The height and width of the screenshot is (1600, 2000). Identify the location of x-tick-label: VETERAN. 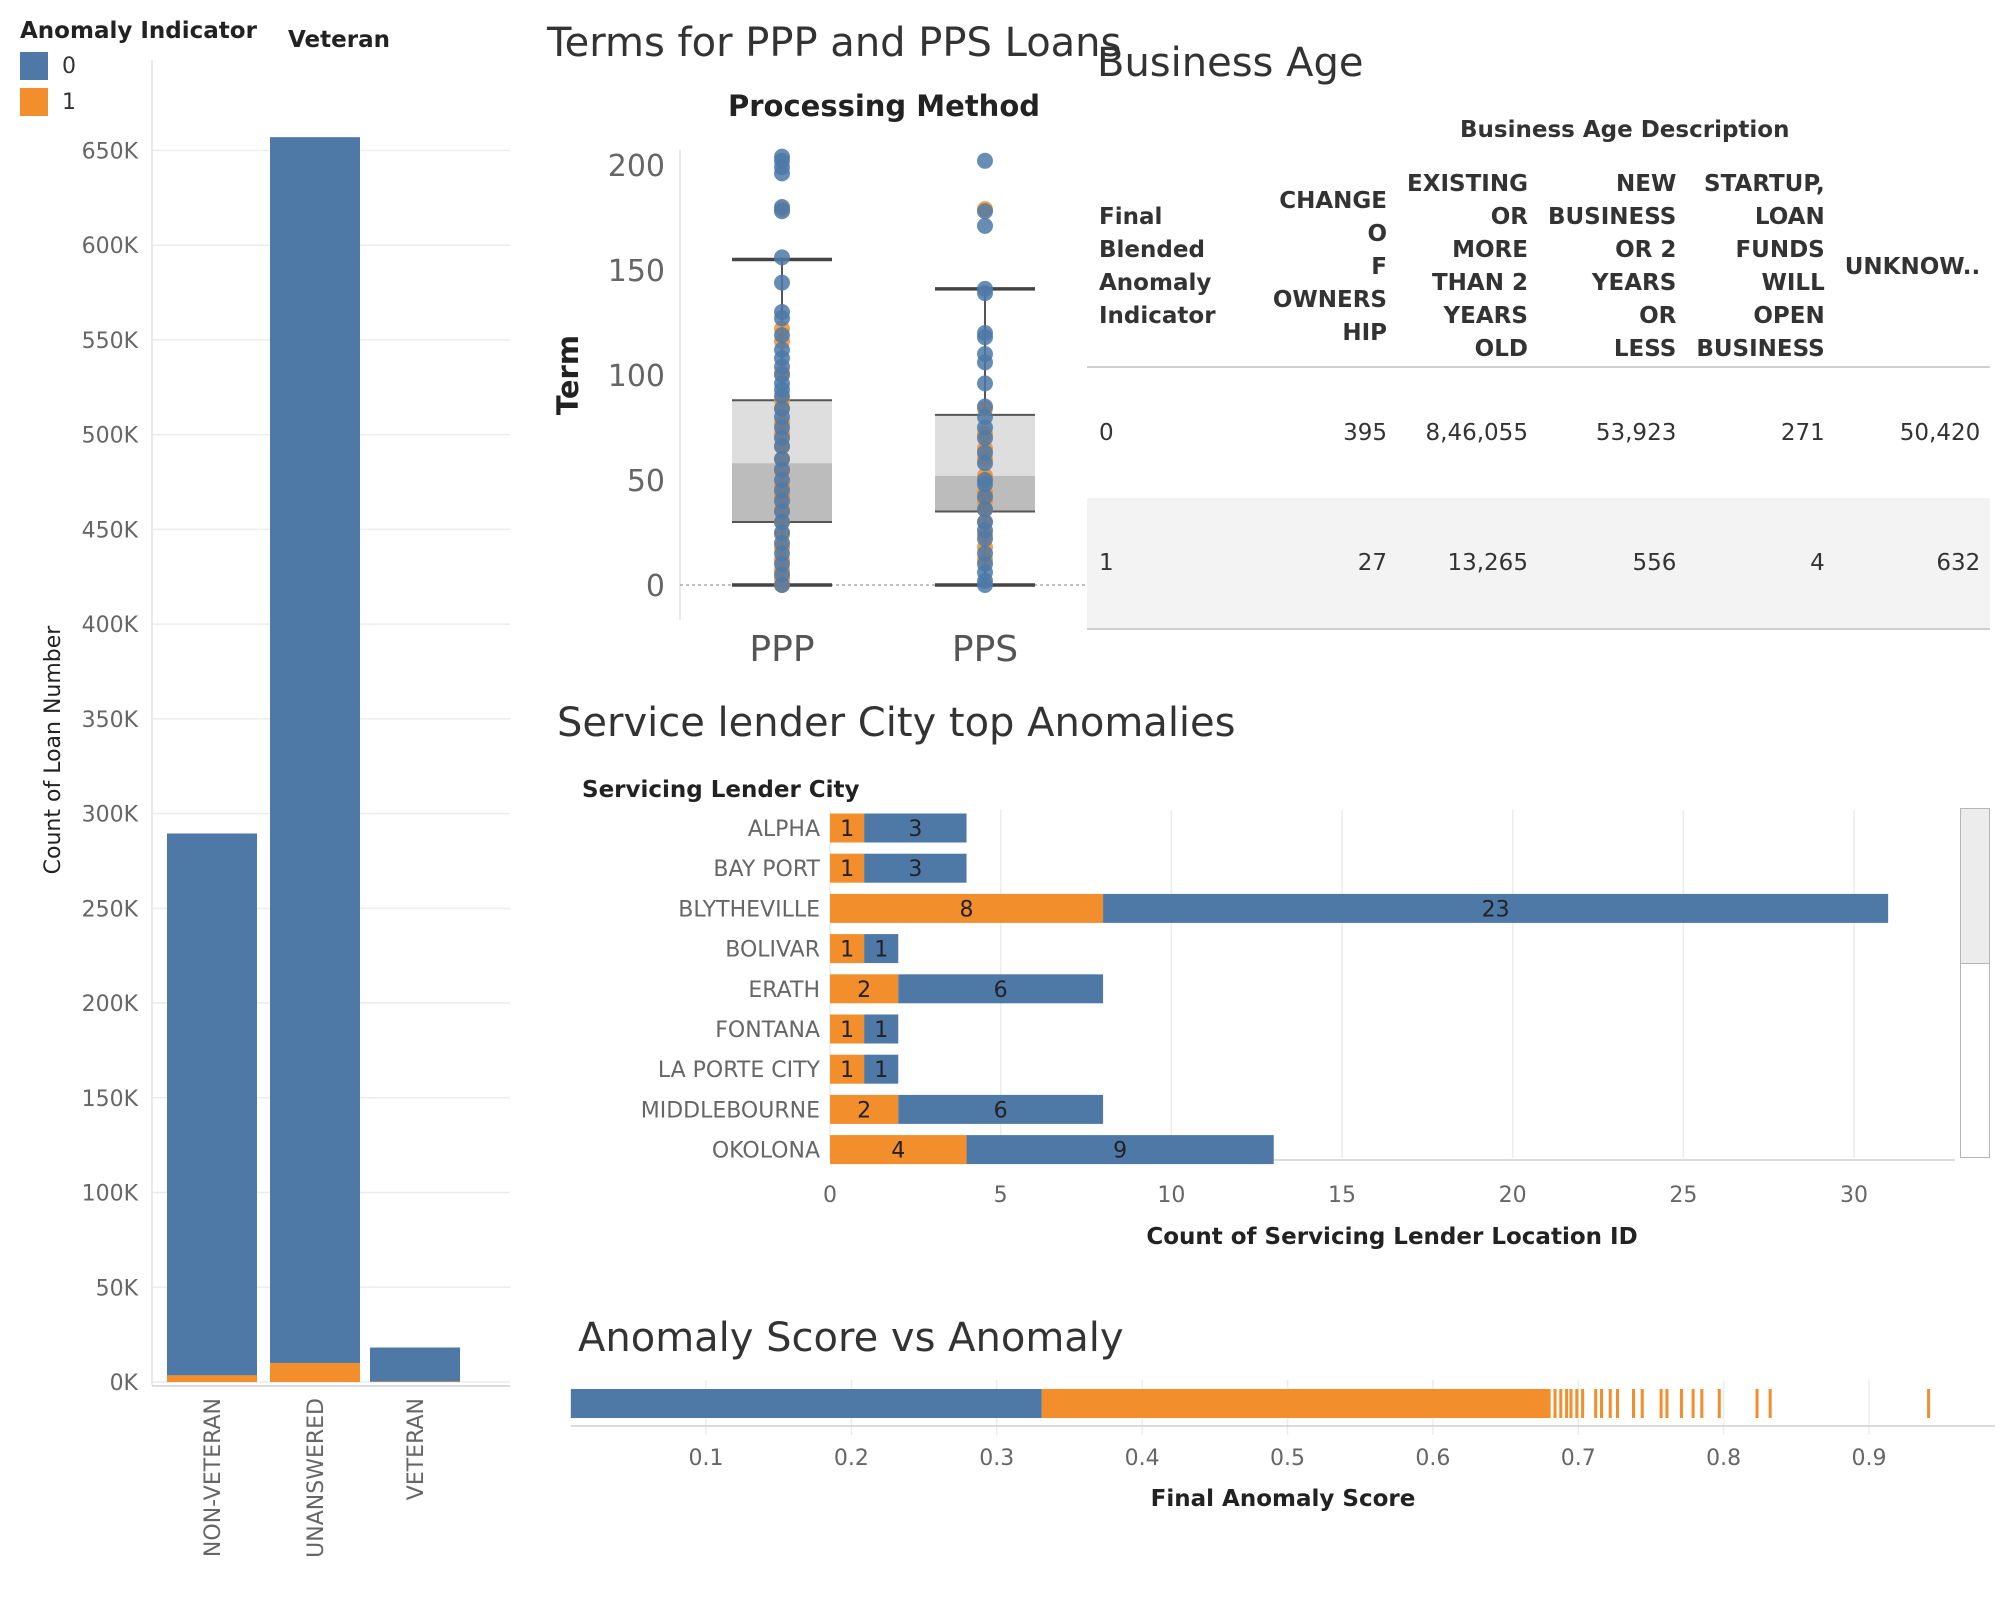
(416, 1449).